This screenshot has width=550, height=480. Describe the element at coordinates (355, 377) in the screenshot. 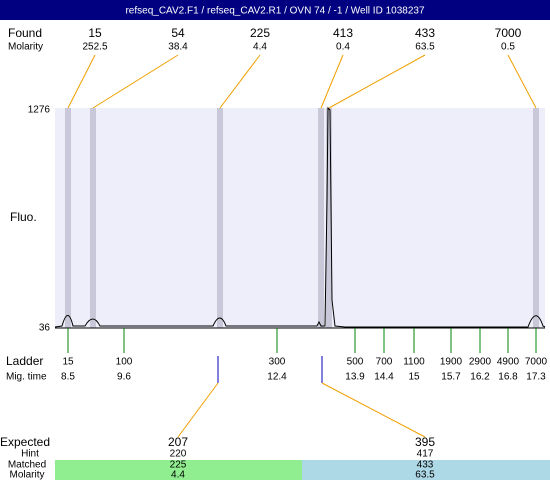

I see `ladder-time: 13.9` at that location.